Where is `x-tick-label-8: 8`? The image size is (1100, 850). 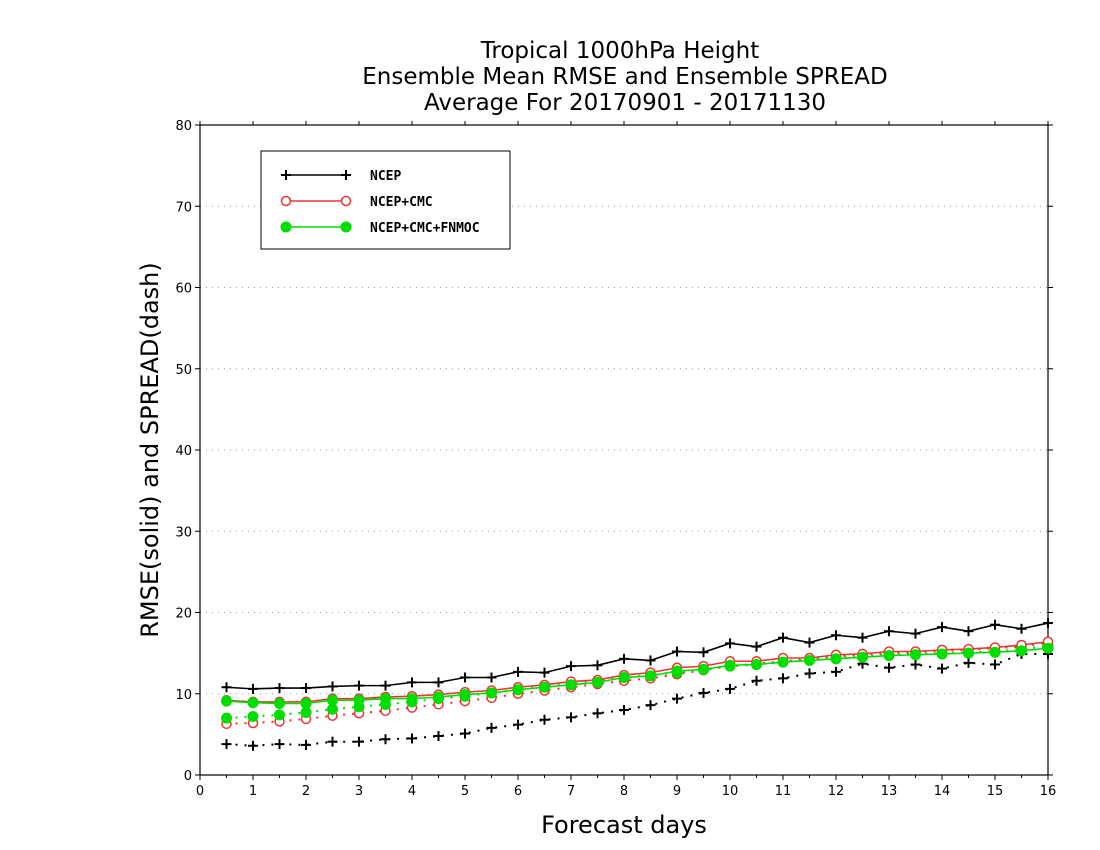 x-tick-label-8: 8 is located at coordinates (624, 791).